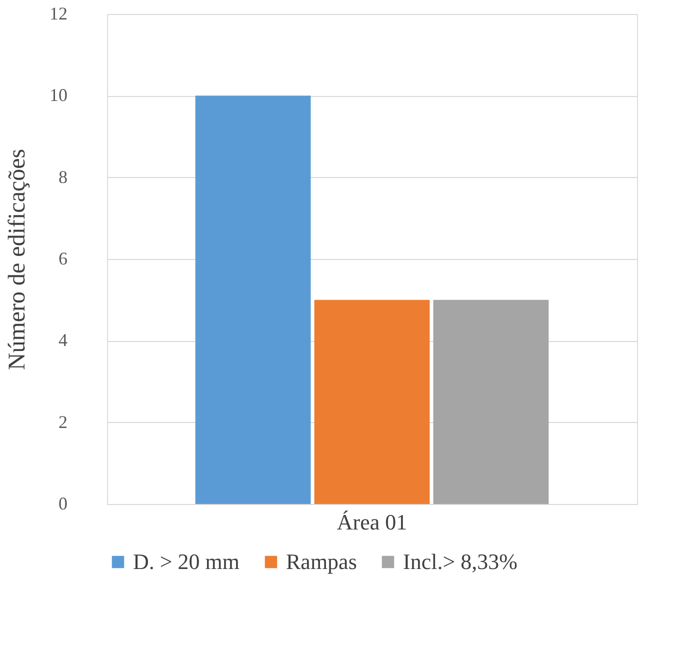 This screenshot has width=683, height=666. I want to click on legend-label: D. > 20 mm, so click(186, 561).